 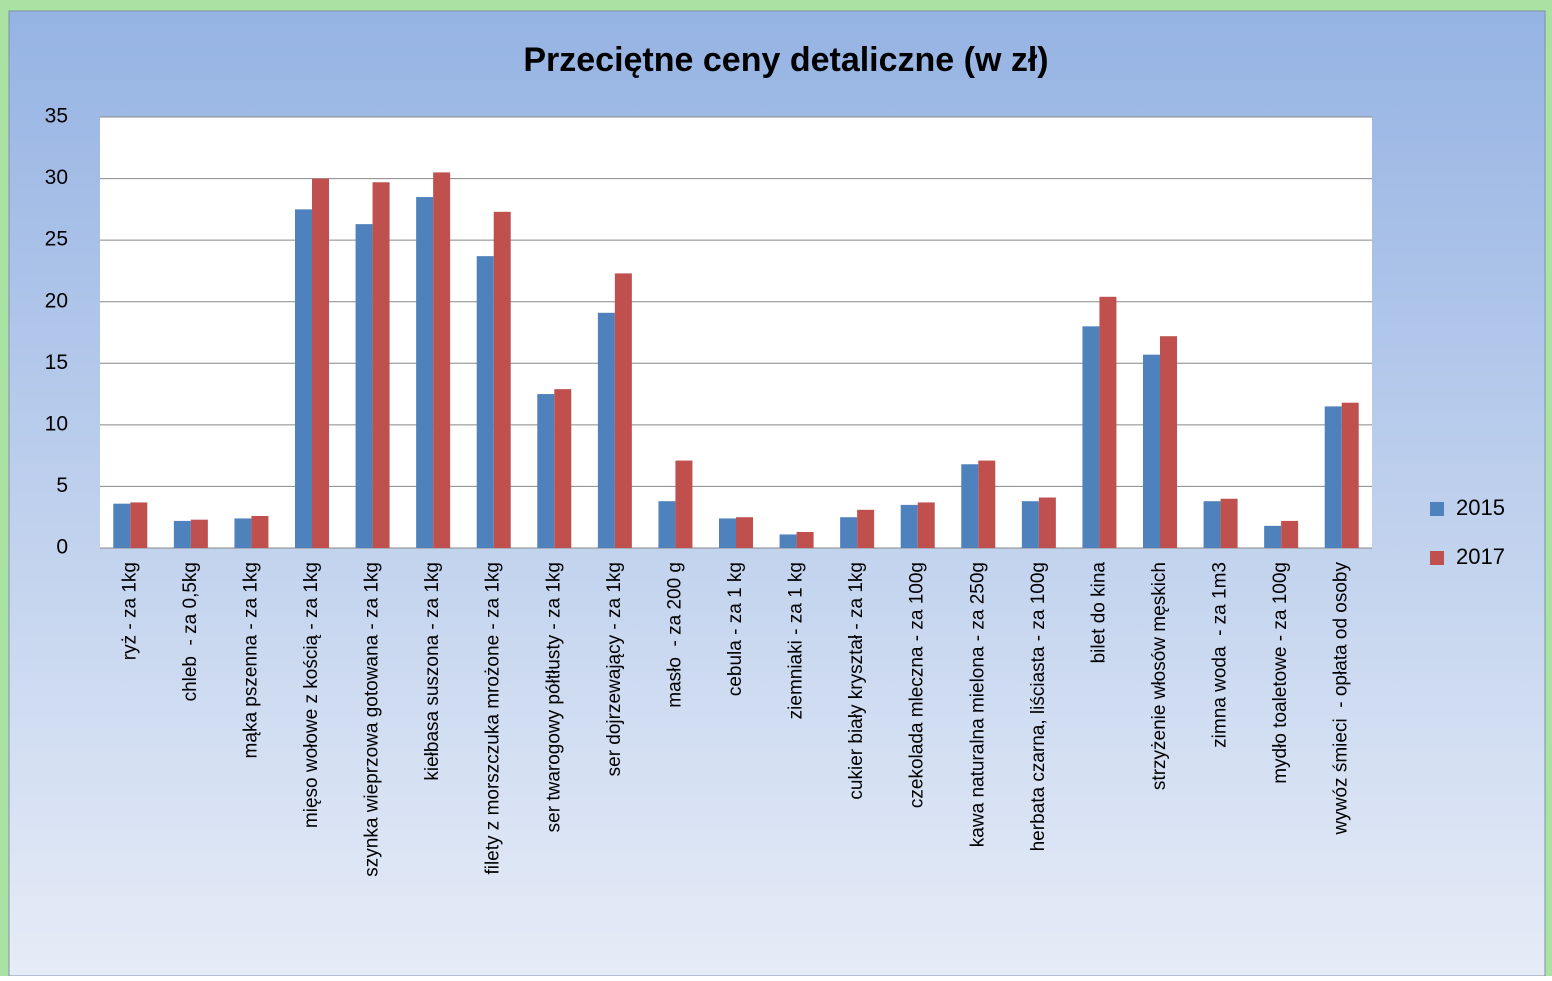 What do you see at coordinates (493, 718) in the screenshot?
I see `x-tick-label: filety z morszczuka mrożone - za 1kg` at bounding box center [493, 718].